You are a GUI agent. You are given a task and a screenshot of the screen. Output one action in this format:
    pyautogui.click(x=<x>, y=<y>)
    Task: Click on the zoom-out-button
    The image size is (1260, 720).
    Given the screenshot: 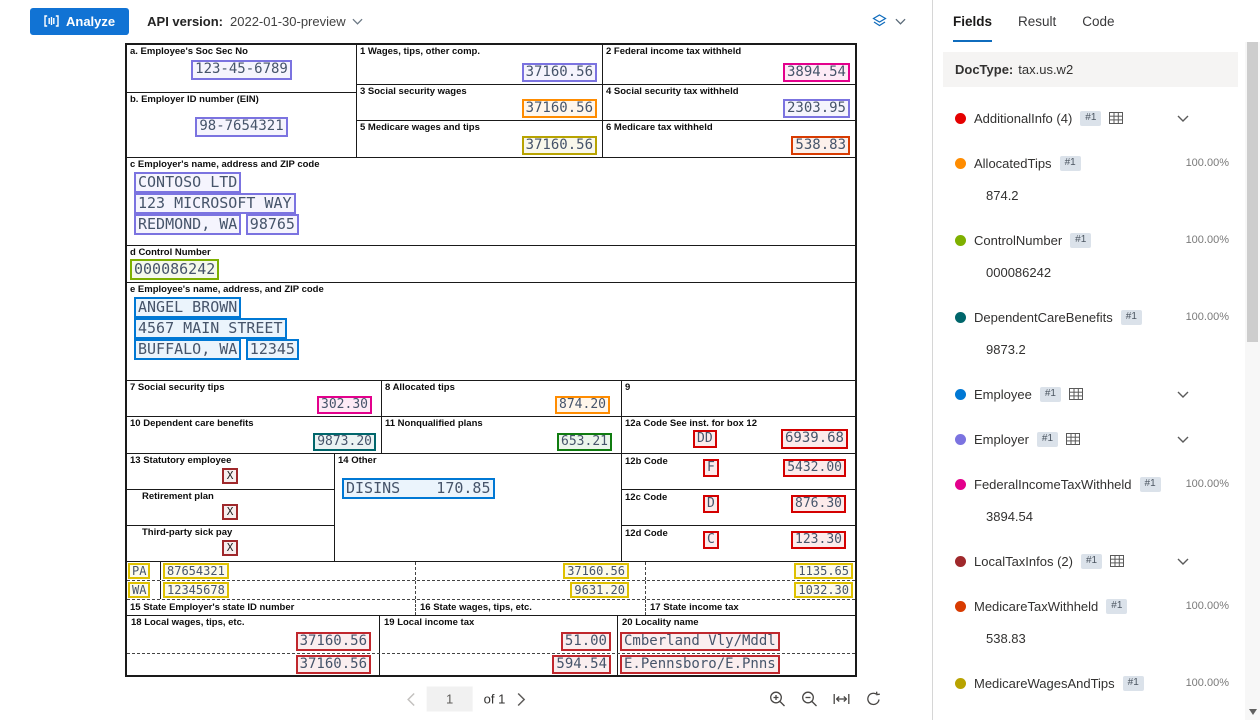 What is the action you would take?
    pyautogui.click(x=809, y=699)
    